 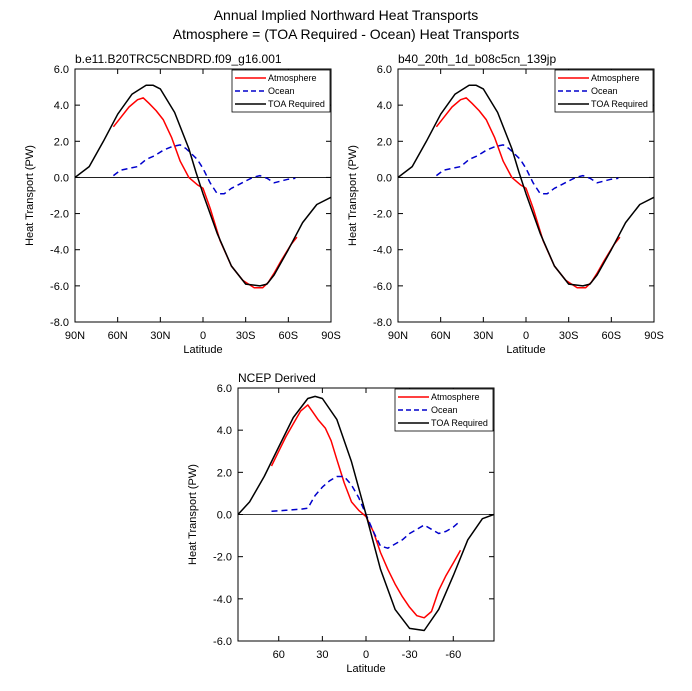 What do you see at coordinates (346, 15) in the screenshot?
I see `figure-title-line1: Annual Implied Northward Heat Transports` at bounding box center [346, 15].